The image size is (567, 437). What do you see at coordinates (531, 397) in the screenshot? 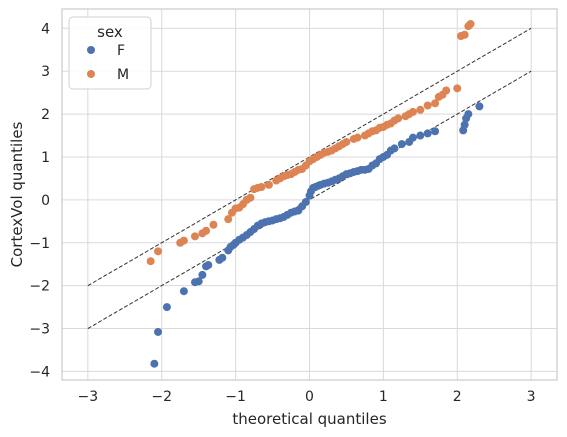
I see `x-tick-label: 3` at bounding box center [531, 397].